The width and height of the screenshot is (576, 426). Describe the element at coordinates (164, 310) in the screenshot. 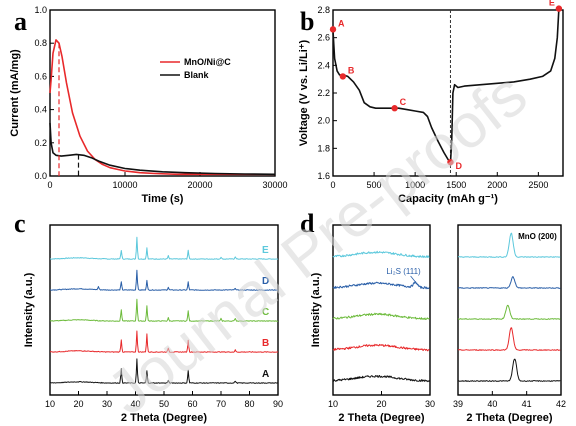

I see `panel-c-series-C` at that location.